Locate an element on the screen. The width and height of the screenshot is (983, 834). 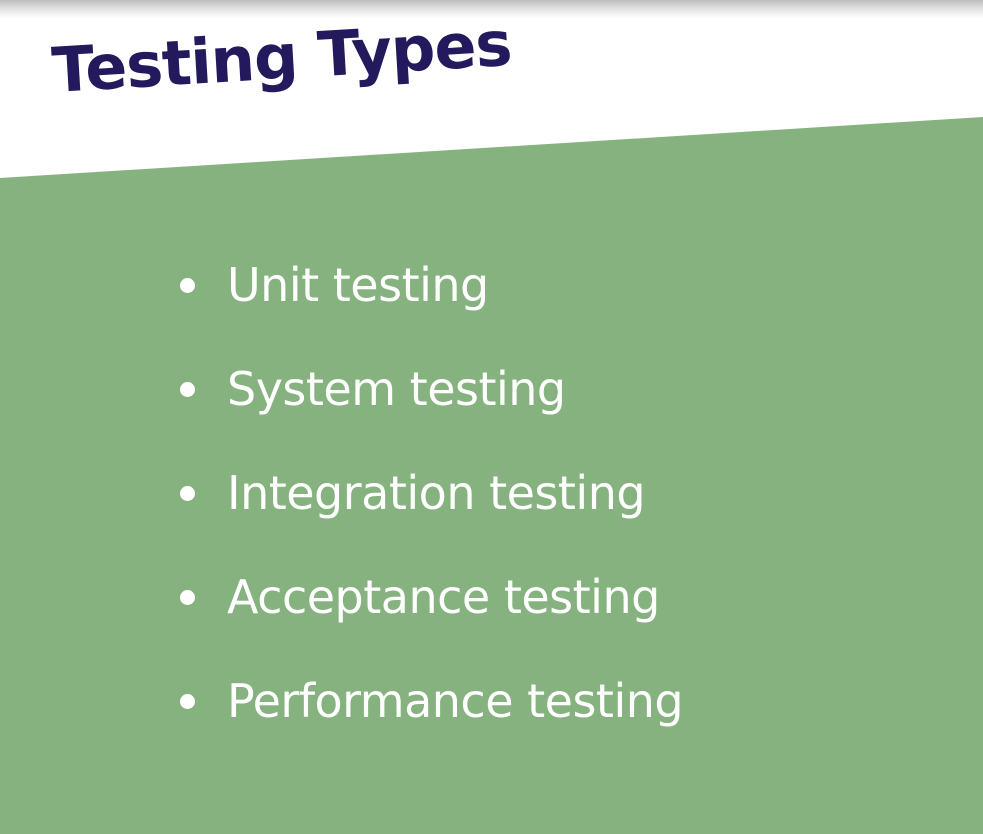
bullet-item-system-testing: System testing is located at coordinates (431, 389).